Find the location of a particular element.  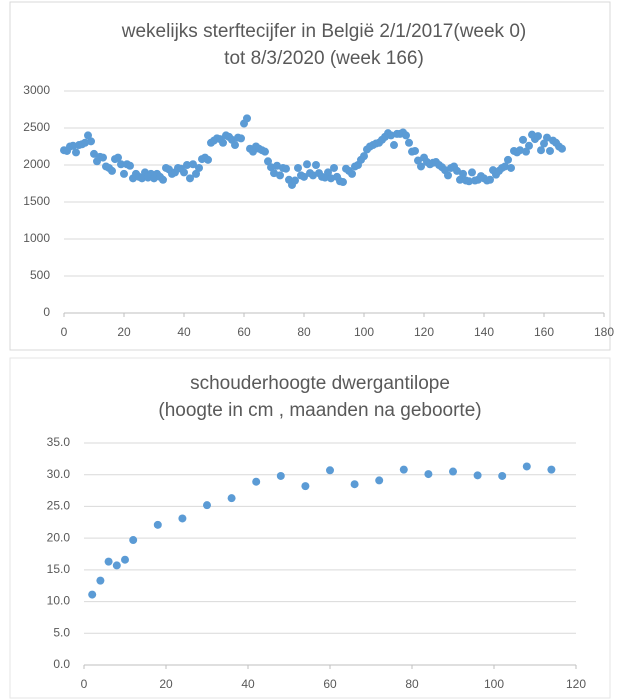

x-tick-label: 0 is located at coordinates (64, 332).